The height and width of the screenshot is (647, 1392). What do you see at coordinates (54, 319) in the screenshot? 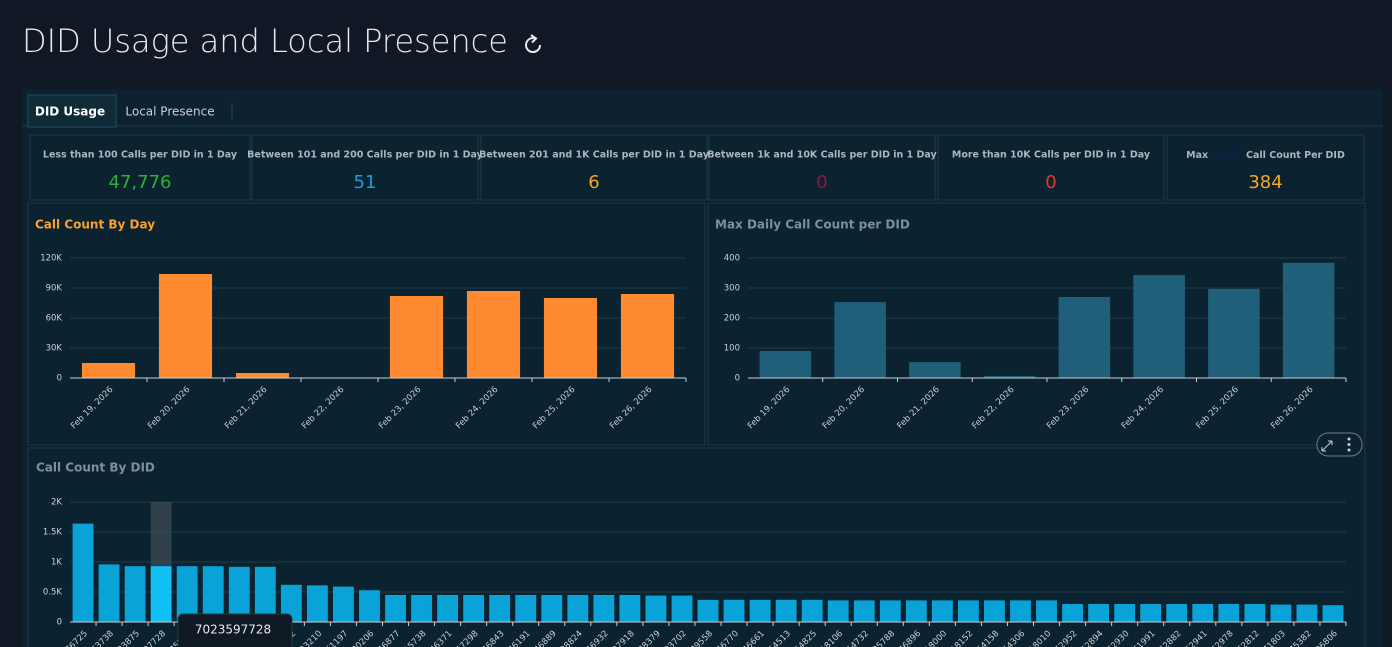
I see `y-tick-label: 60K` at bounding box center [54, 319].